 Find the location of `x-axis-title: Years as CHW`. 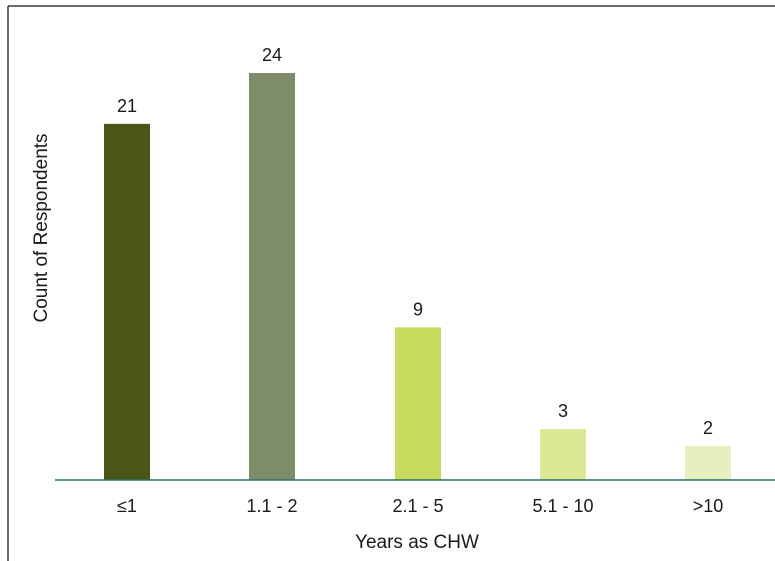

x-axis-title: Years as CHW is located at coordinates (417, 542).